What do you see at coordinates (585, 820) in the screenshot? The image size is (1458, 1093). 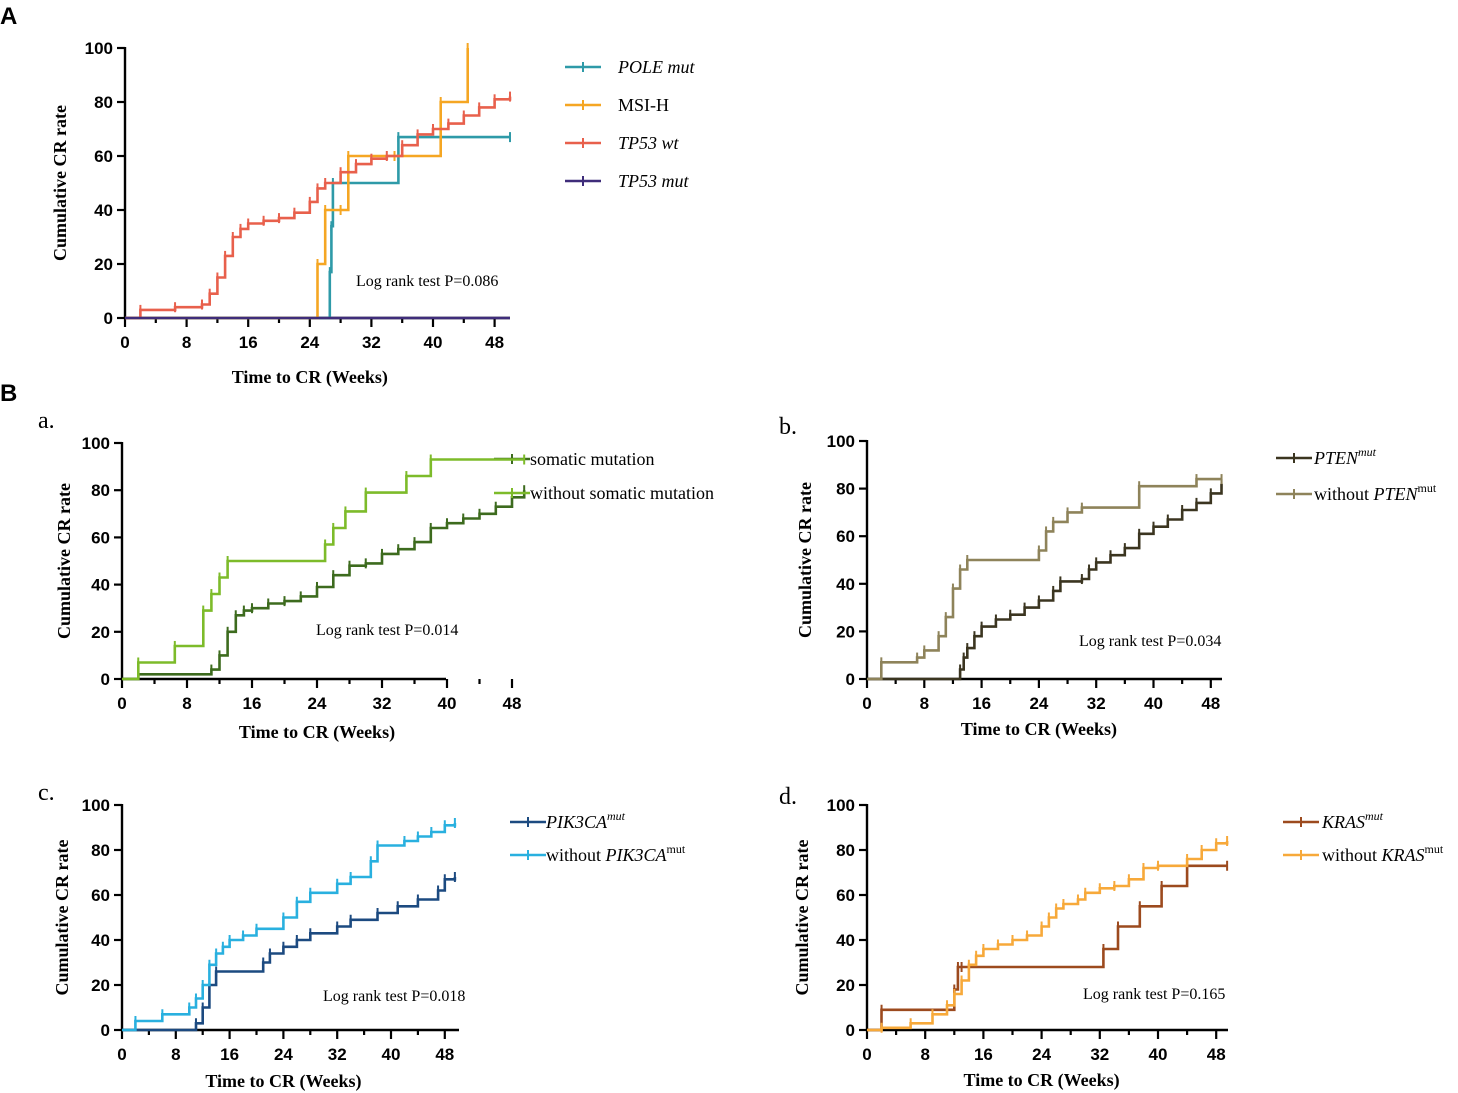 I see `legend-label-1: PIK3CAmut` at bounding box center [585, 820].